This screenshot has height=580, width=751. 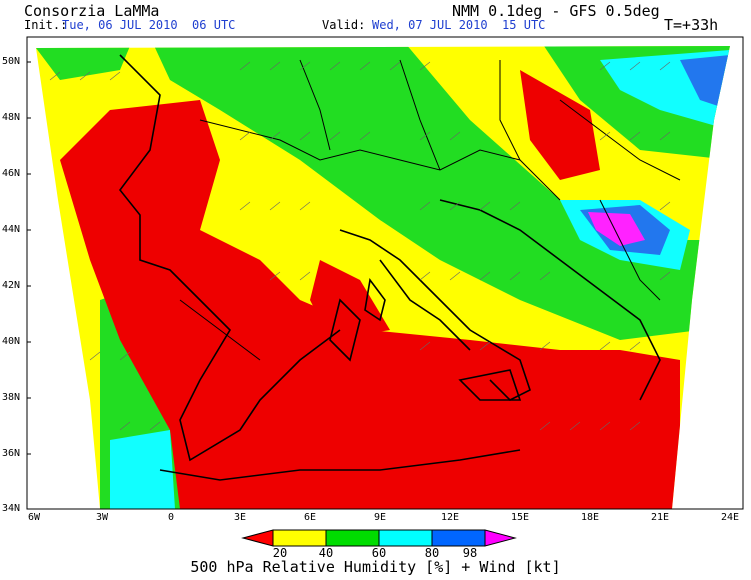 What do you see at coordinates (240, 517) in the screenshot?
I see `lon-label: 3E` at bounding box center [240, 517].